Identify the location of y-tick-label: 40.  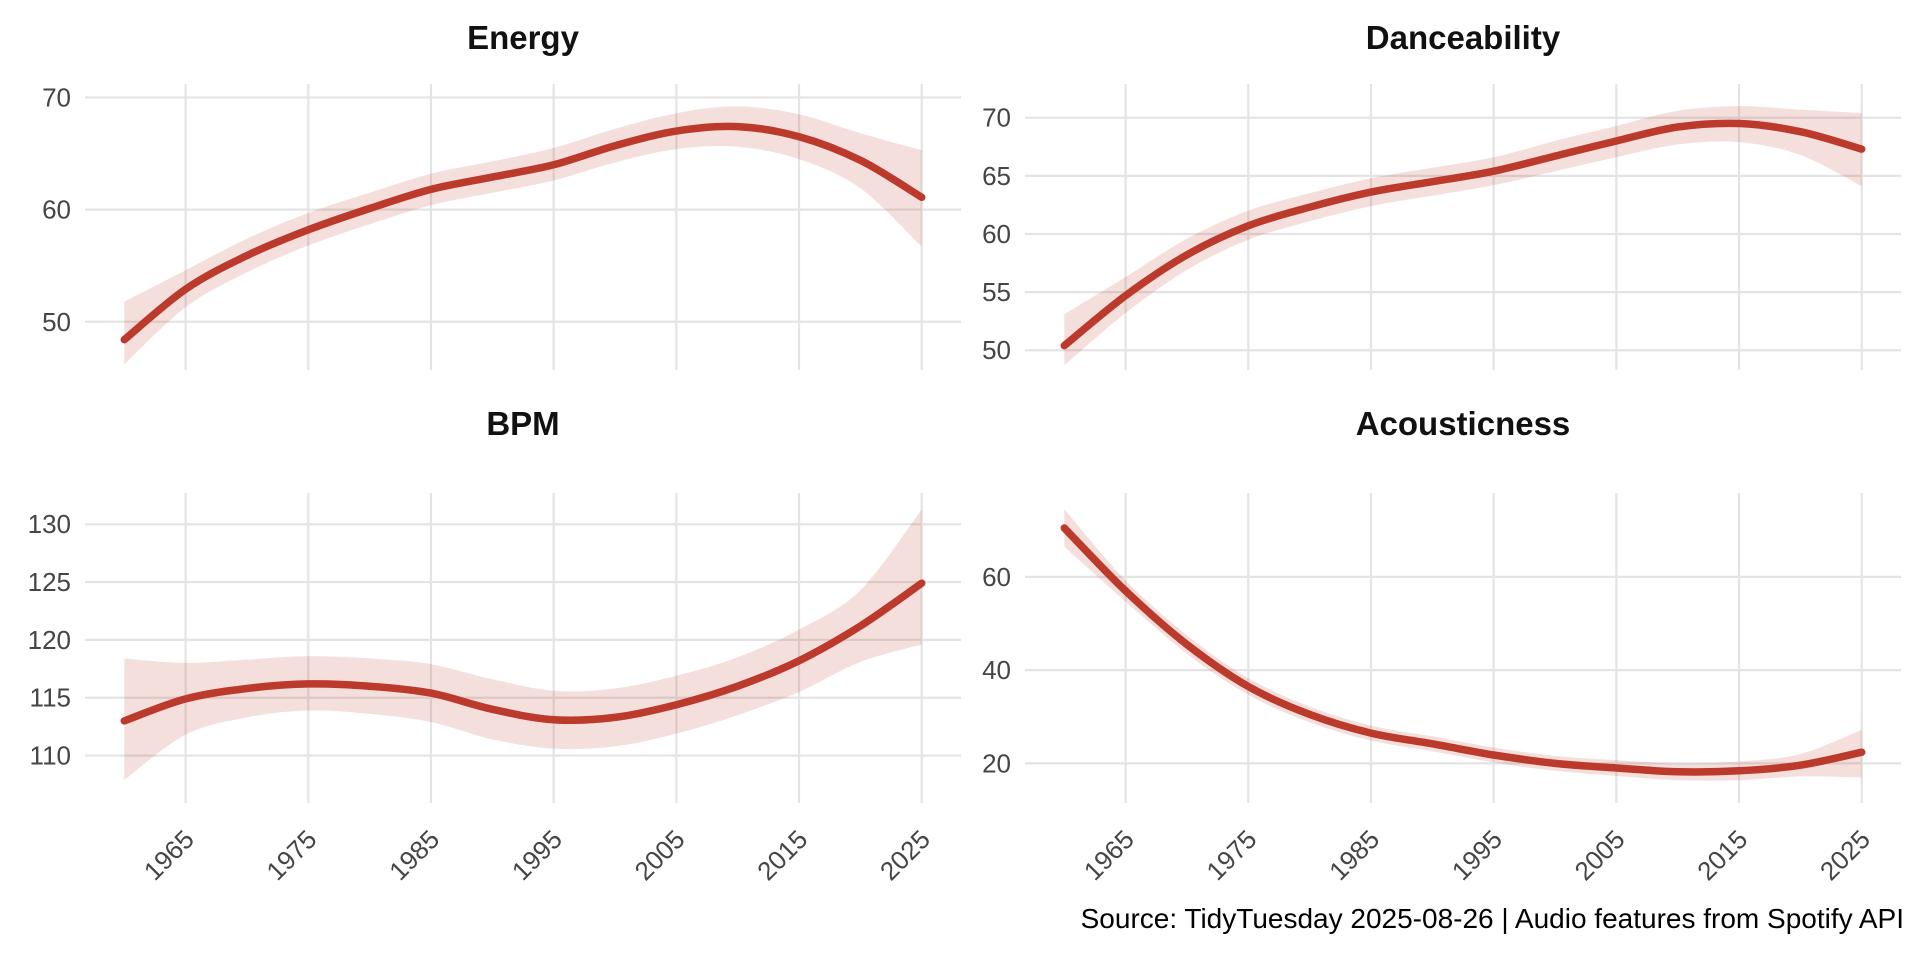
(996, 670).